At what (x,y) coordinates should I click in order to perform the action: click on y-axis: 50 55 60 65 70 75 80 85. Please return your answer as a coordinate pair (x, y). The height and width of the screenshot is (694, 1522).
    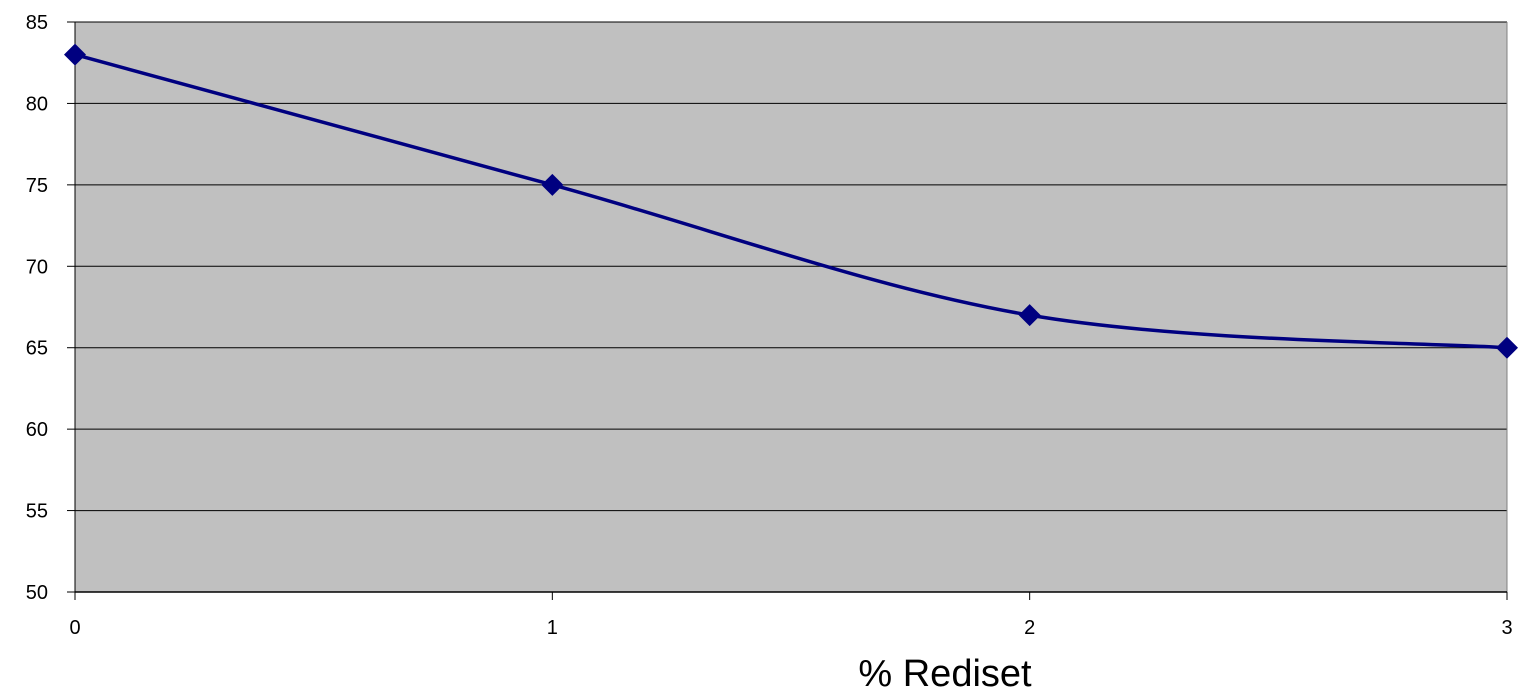
    Looking at the image, I should click on (51, 308).